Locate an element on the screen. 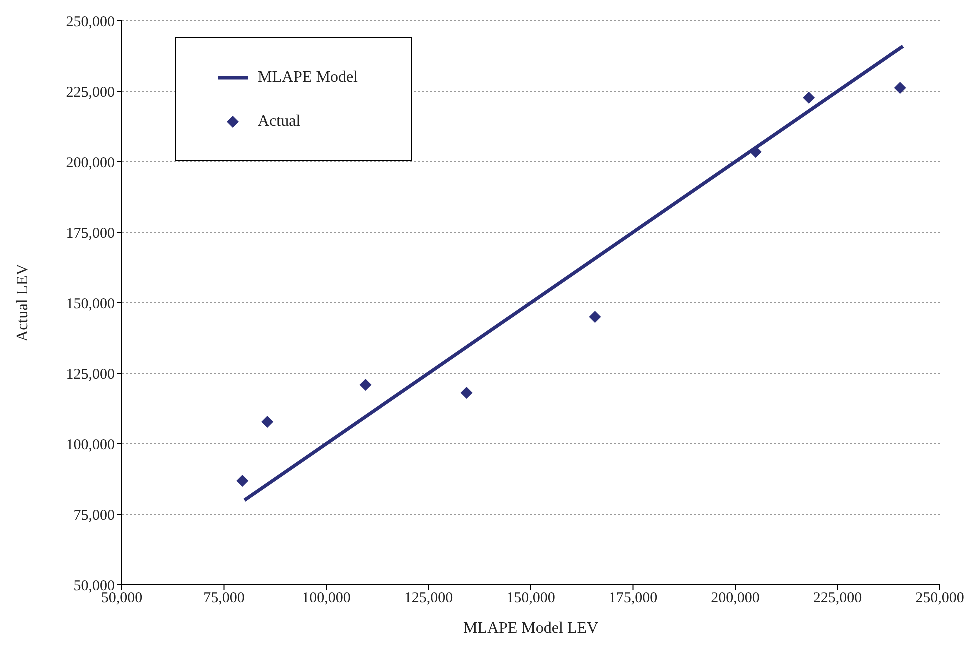  x-tick-label: 100,000 is located at coordinates (326, 598).